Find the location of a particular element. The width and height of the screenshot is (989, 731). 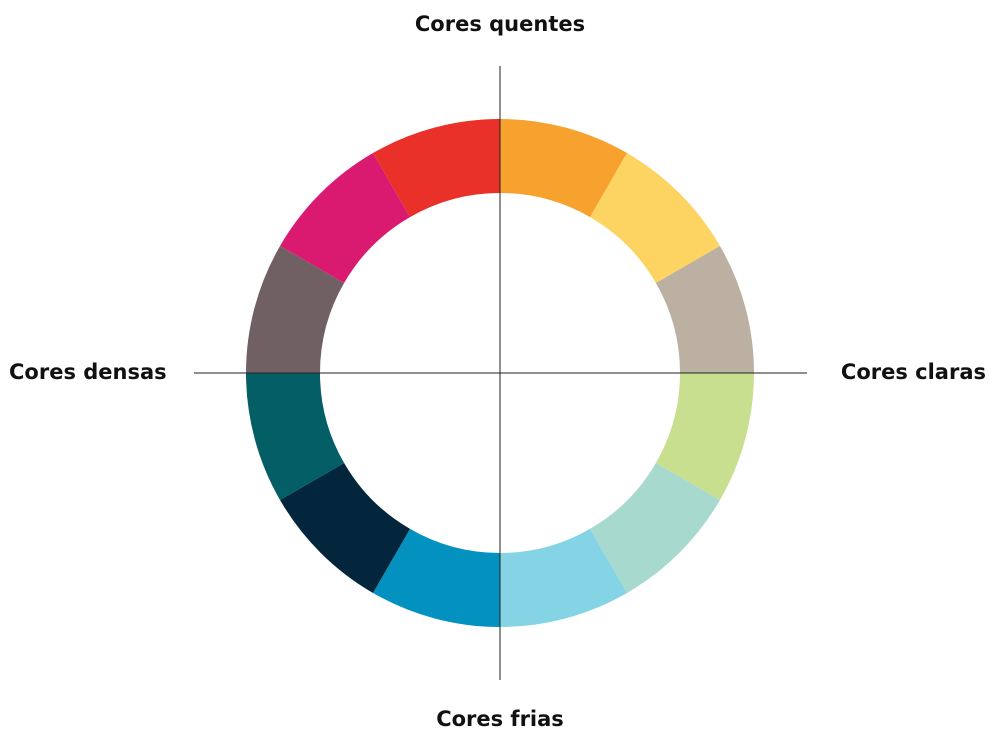

dense-colors-label: Cores densas is located at coordinates (88, 372).